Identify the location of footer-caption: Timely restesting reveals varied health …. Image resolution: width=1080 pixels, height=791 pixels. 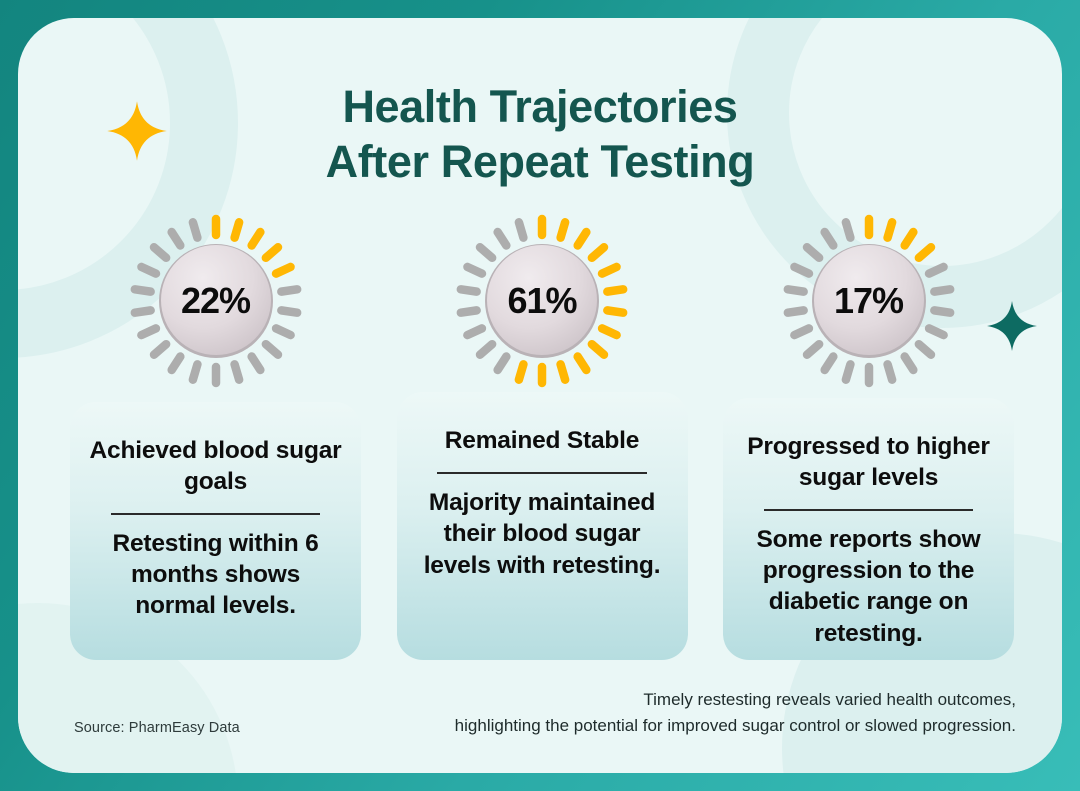
(676, 713).